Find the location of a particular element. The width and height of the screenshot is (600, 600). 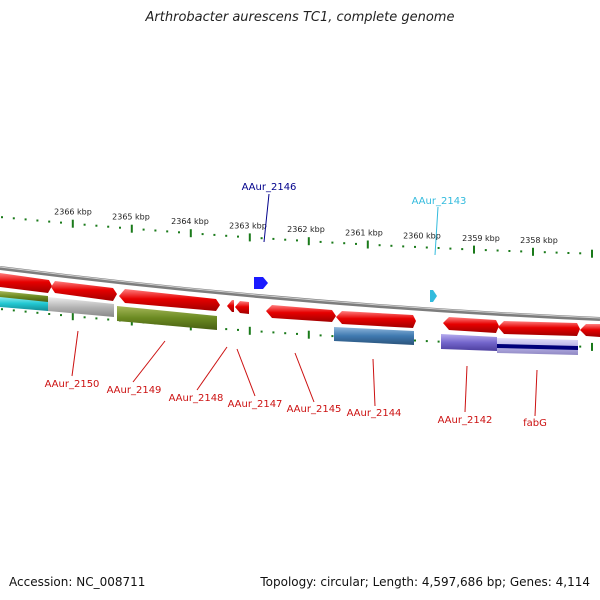

scale-label: 2366 kbp is located at coordinates (73, 212).